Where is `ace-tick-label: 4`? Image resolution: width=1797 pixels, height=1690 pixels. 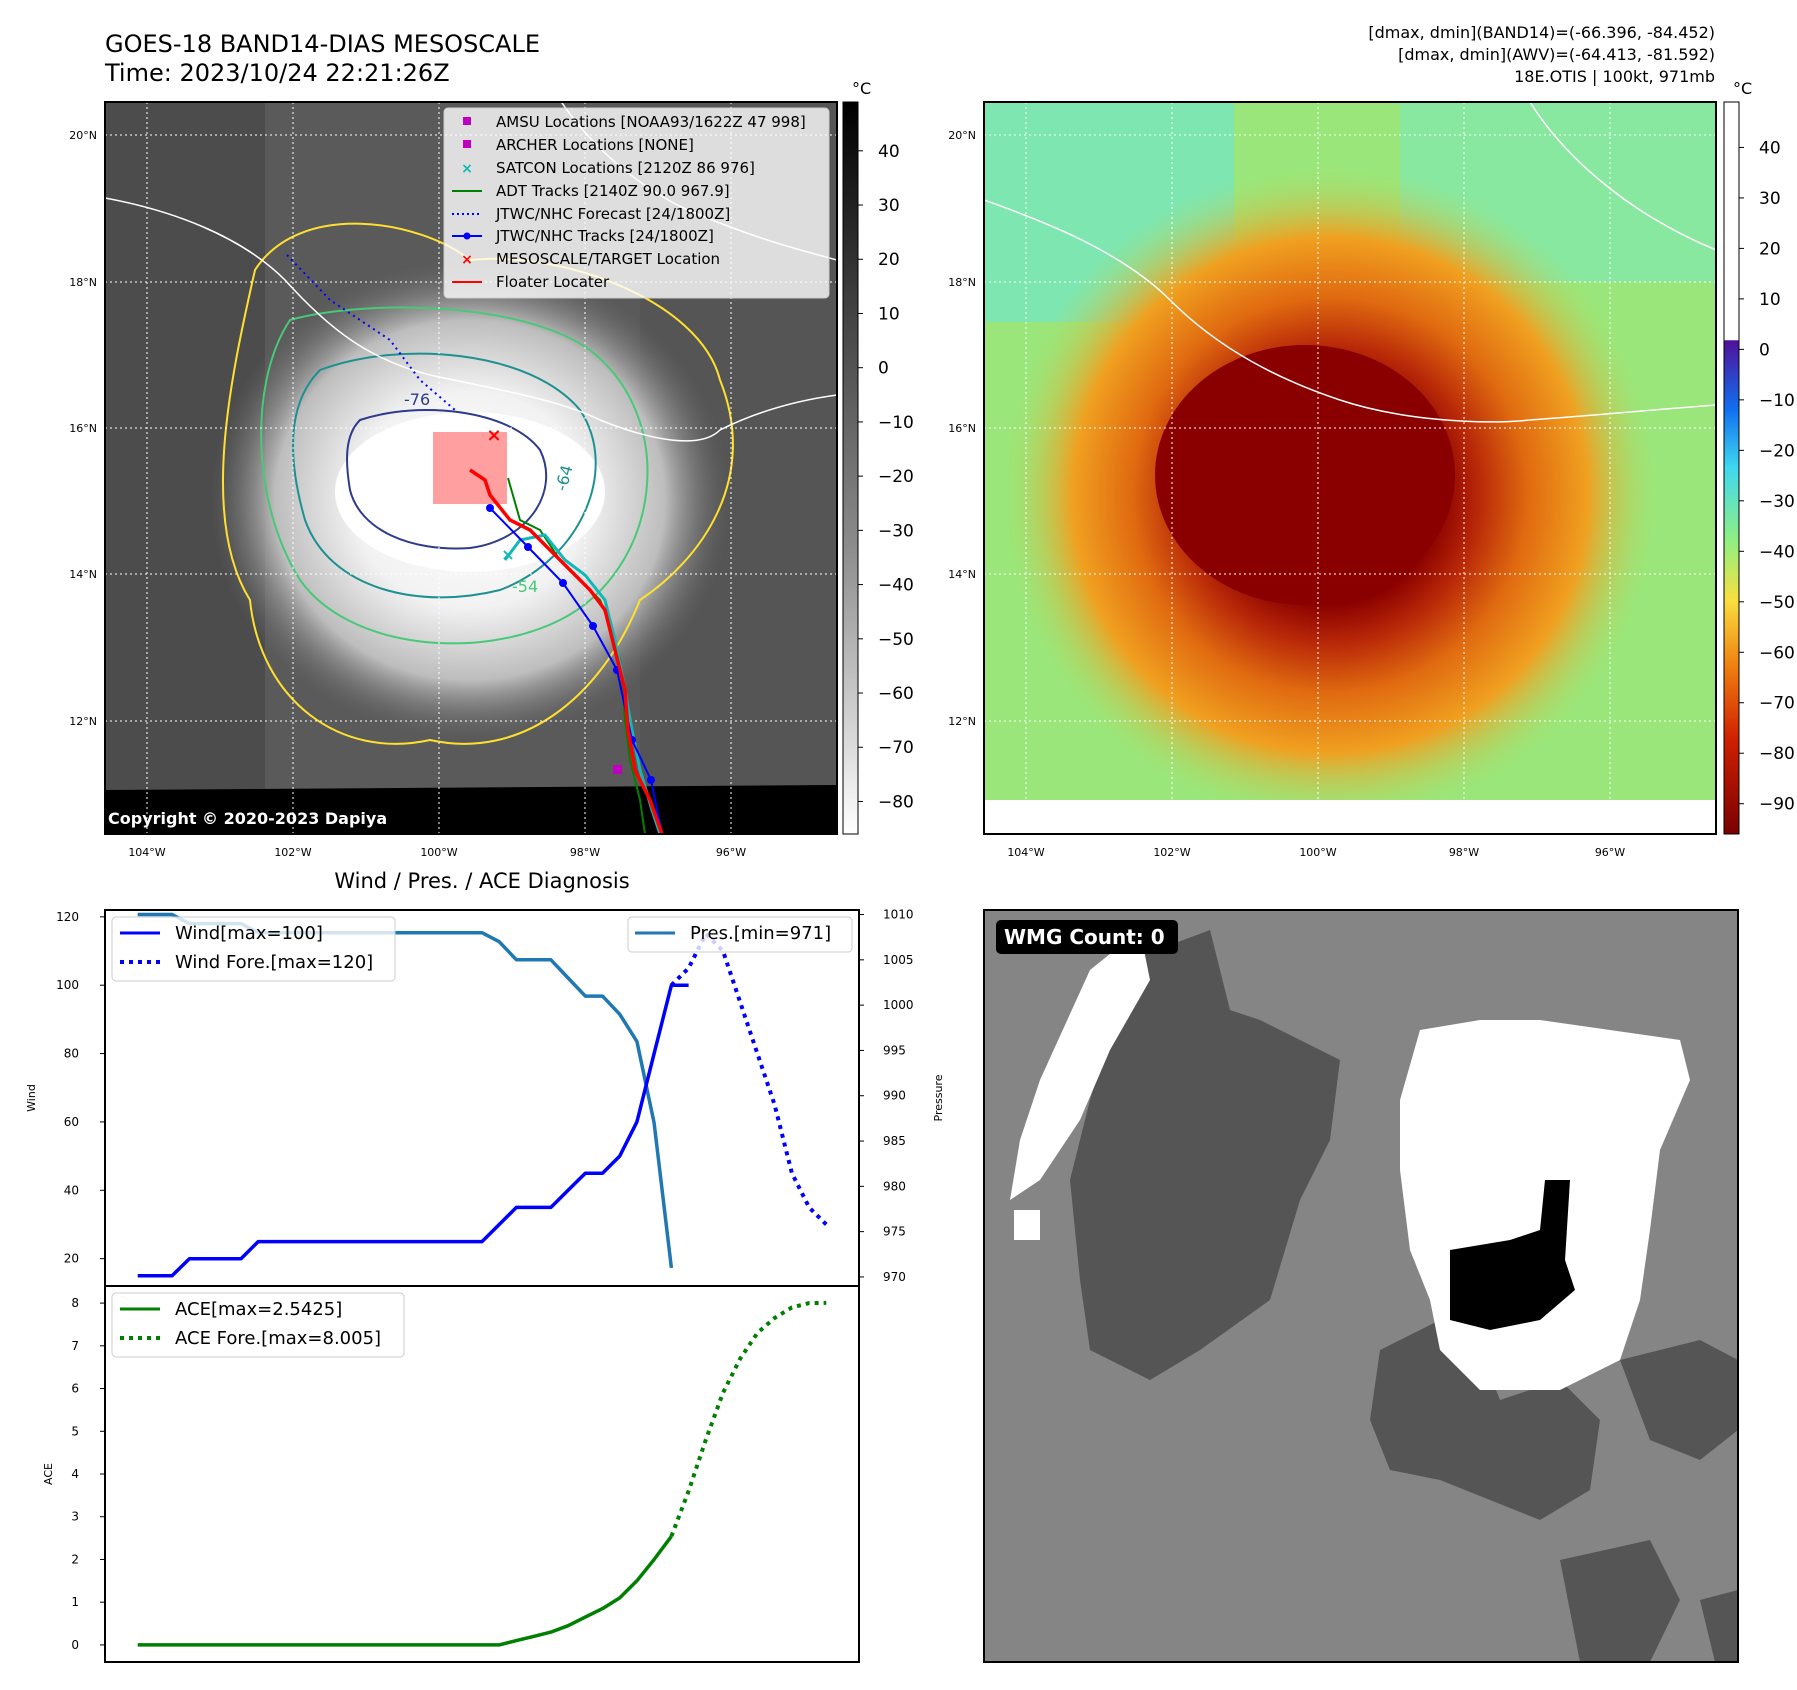 ace-tick-label: 4 is located at coordinates (75, 1474).